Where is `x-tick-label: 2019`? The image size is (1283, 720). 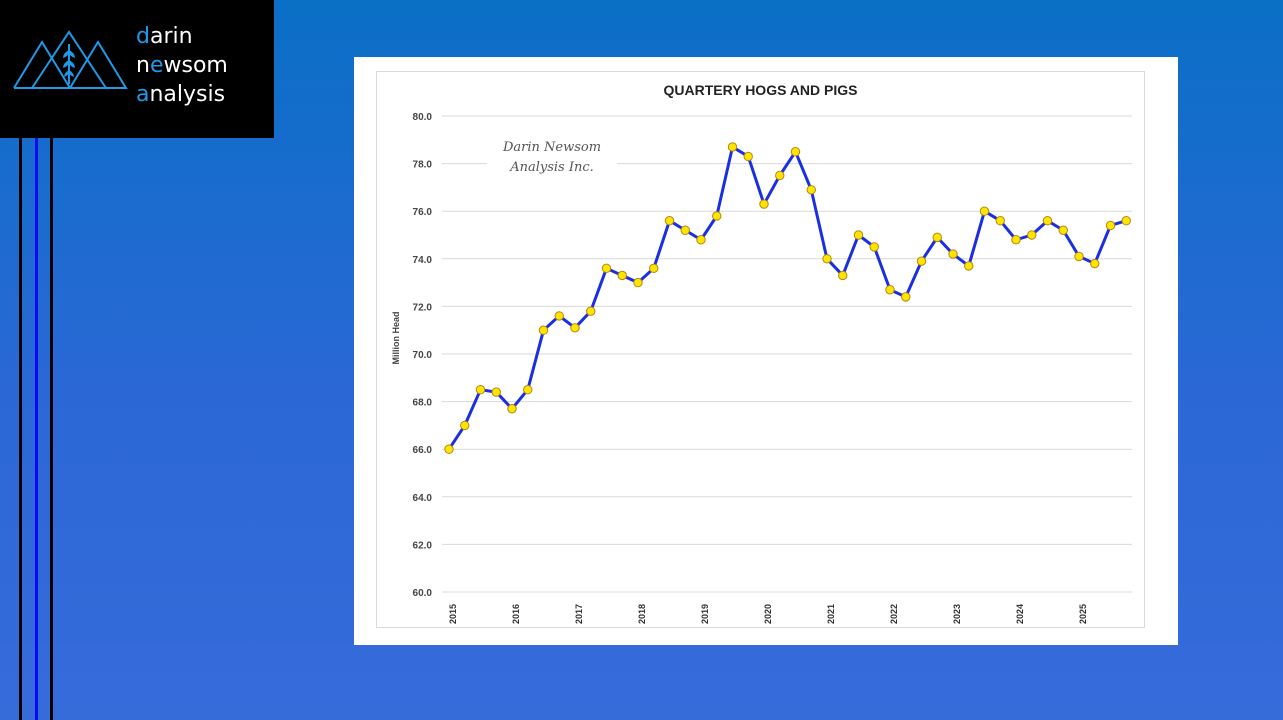 x-tick-label: 2019 is located at coordinates (705, 614).